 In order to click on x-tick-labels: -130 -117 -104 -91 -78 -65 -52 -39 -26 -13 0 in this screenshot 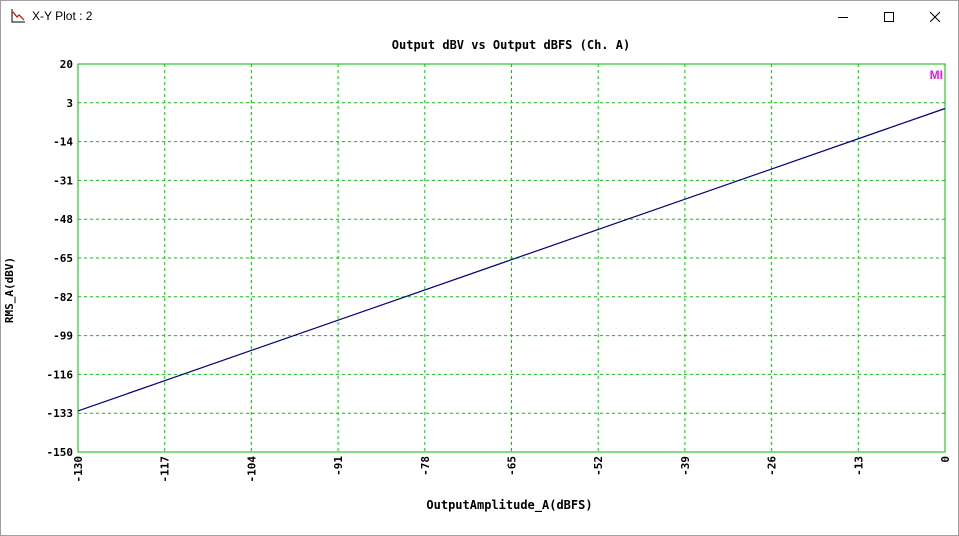, I will do `click(512, 469)`.